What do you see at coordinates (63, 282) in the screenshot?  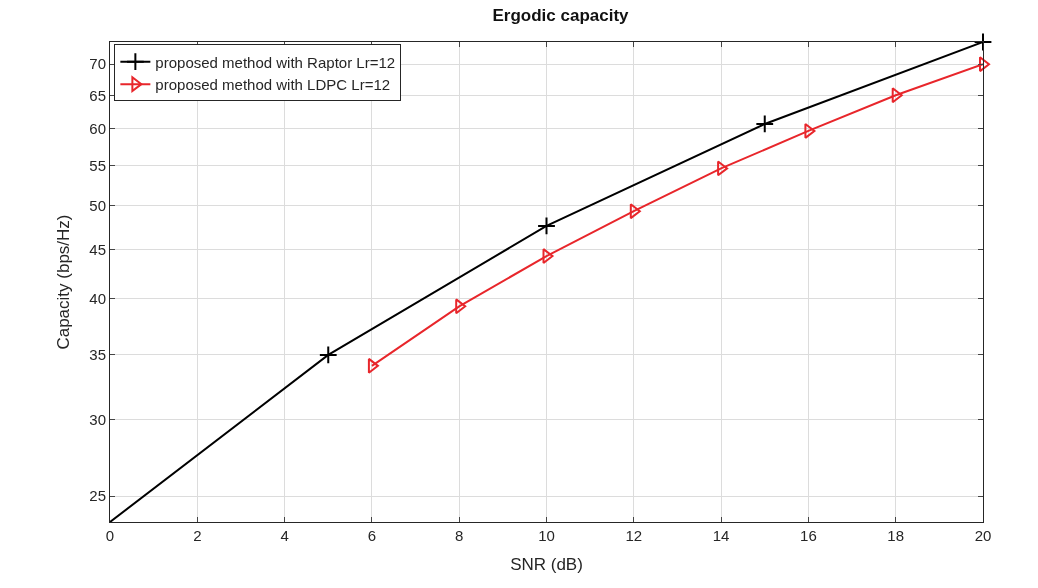 I see `y-axis-title: Capacity (bps/Hz)` at bounding box center [63, 282].